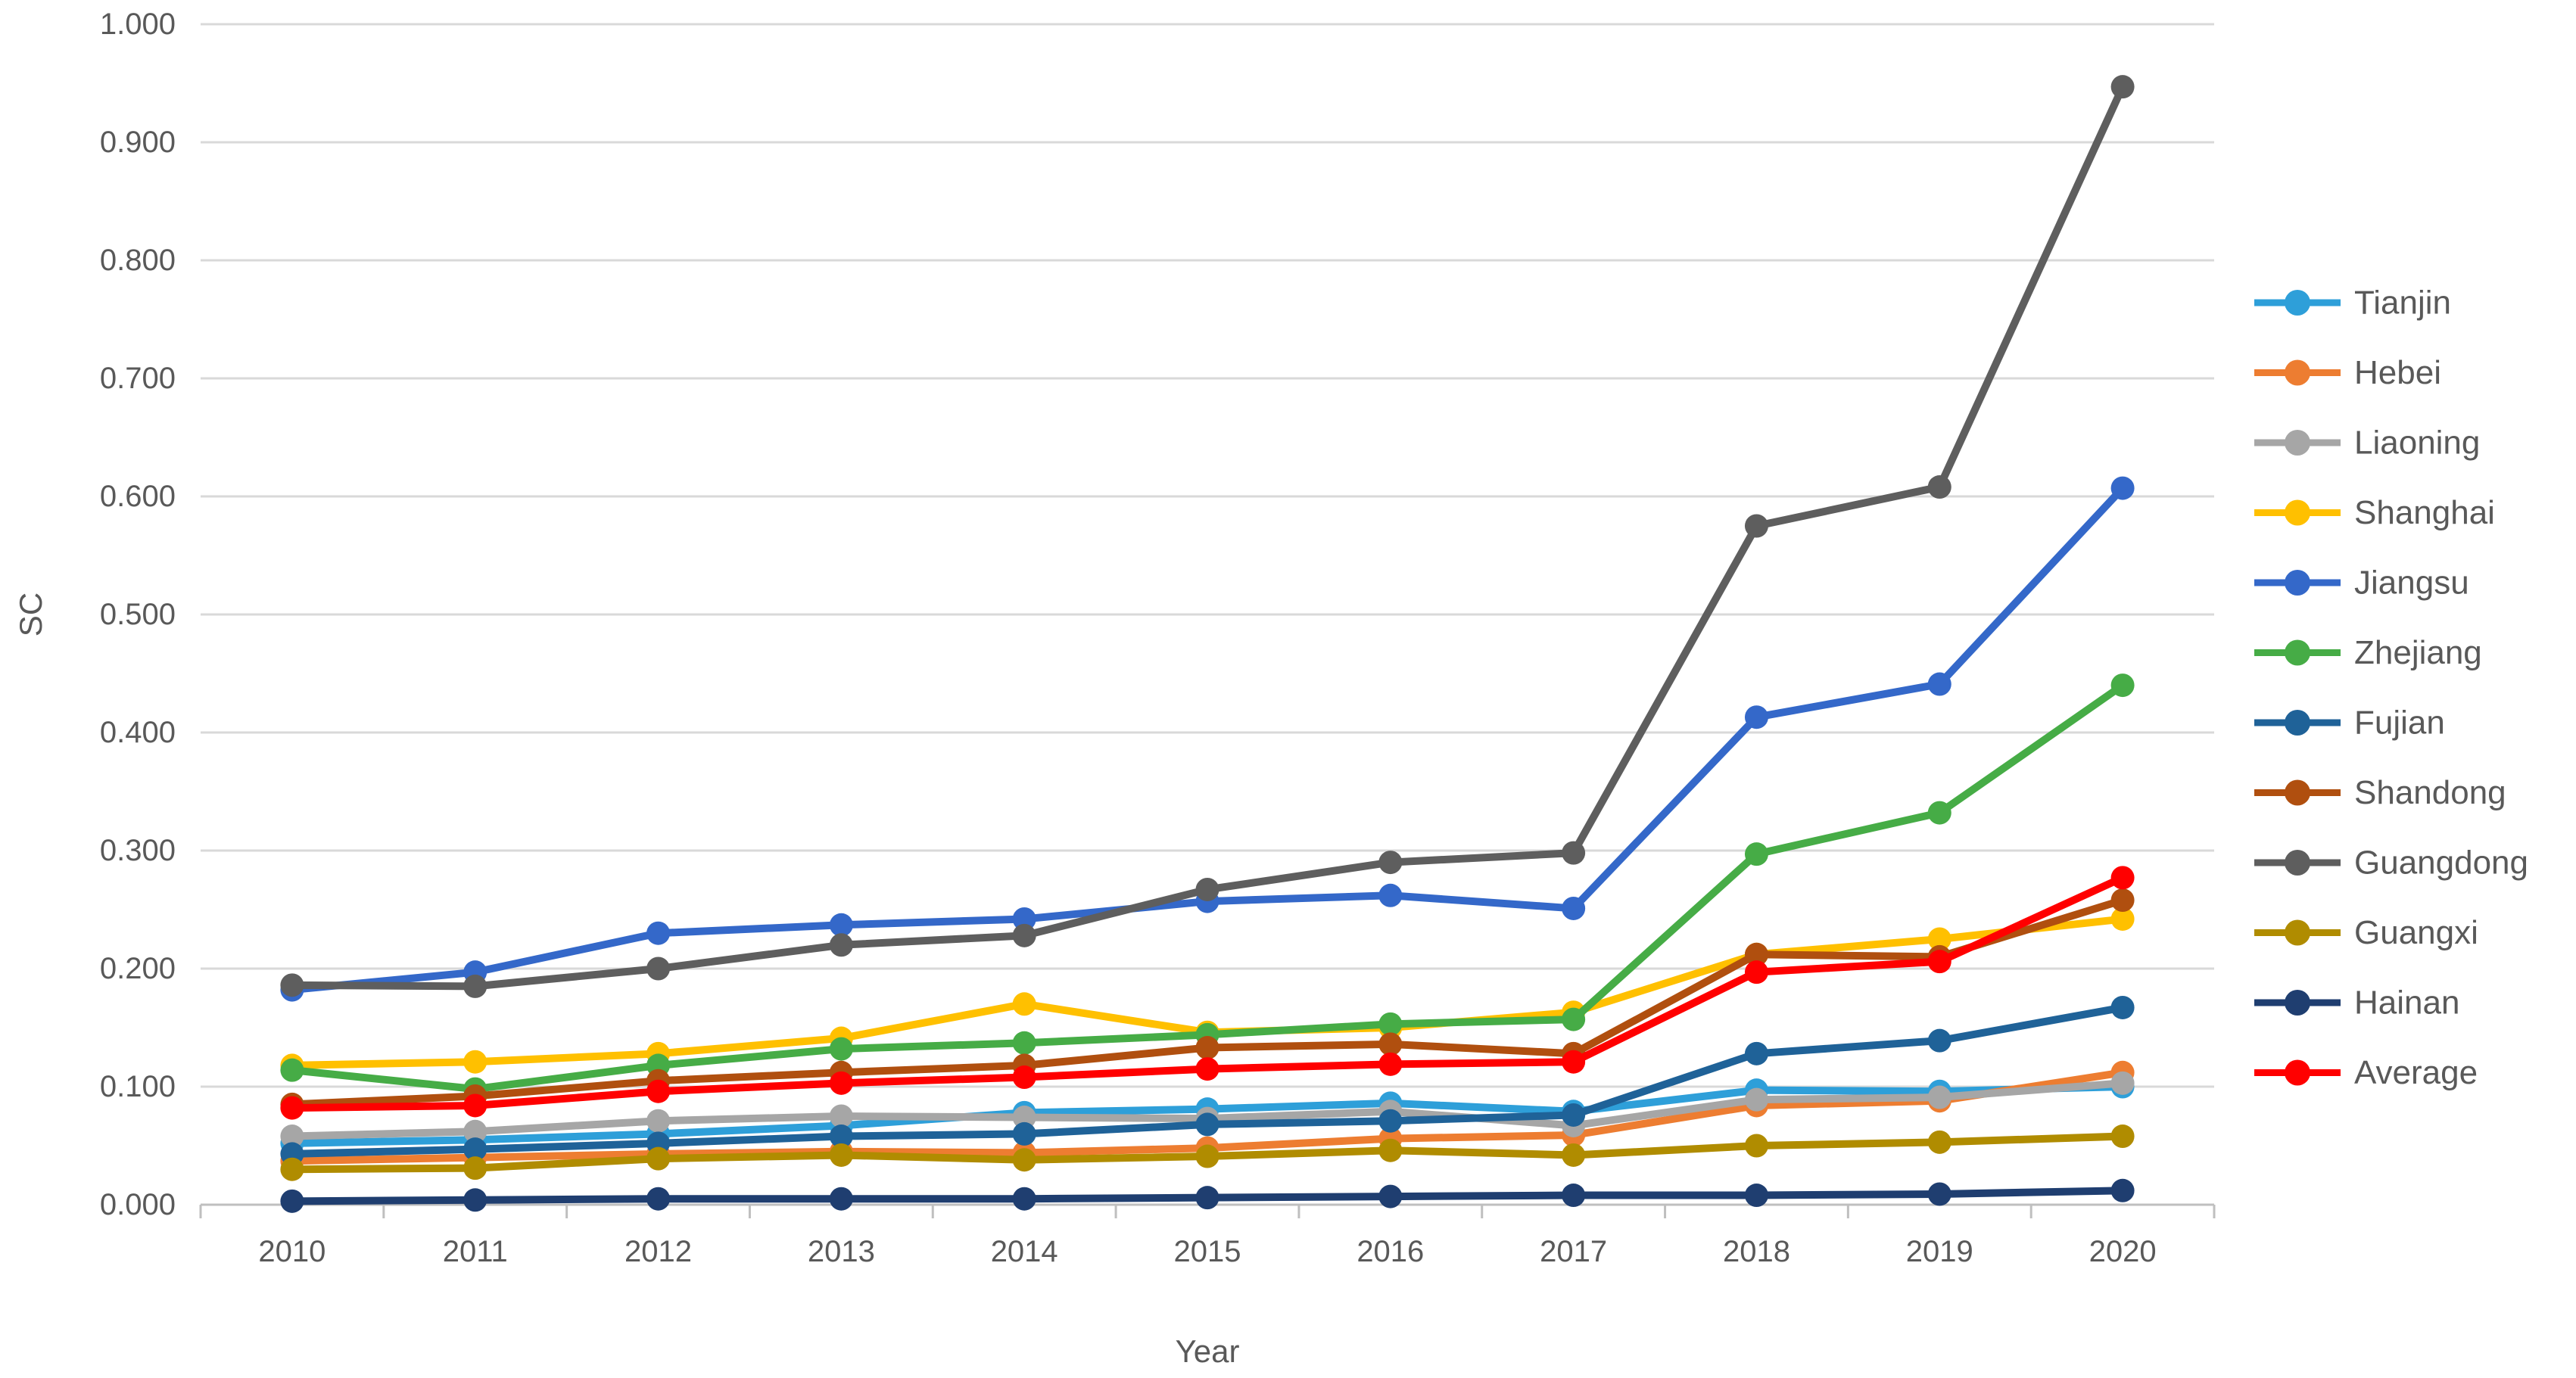 This screenshot has width=2576, height=1378. What do you see at coordinates (2122, 1083) in the screenshot?
I see `data-point-liaoning-2020` at bounding box center [2122, 1083].